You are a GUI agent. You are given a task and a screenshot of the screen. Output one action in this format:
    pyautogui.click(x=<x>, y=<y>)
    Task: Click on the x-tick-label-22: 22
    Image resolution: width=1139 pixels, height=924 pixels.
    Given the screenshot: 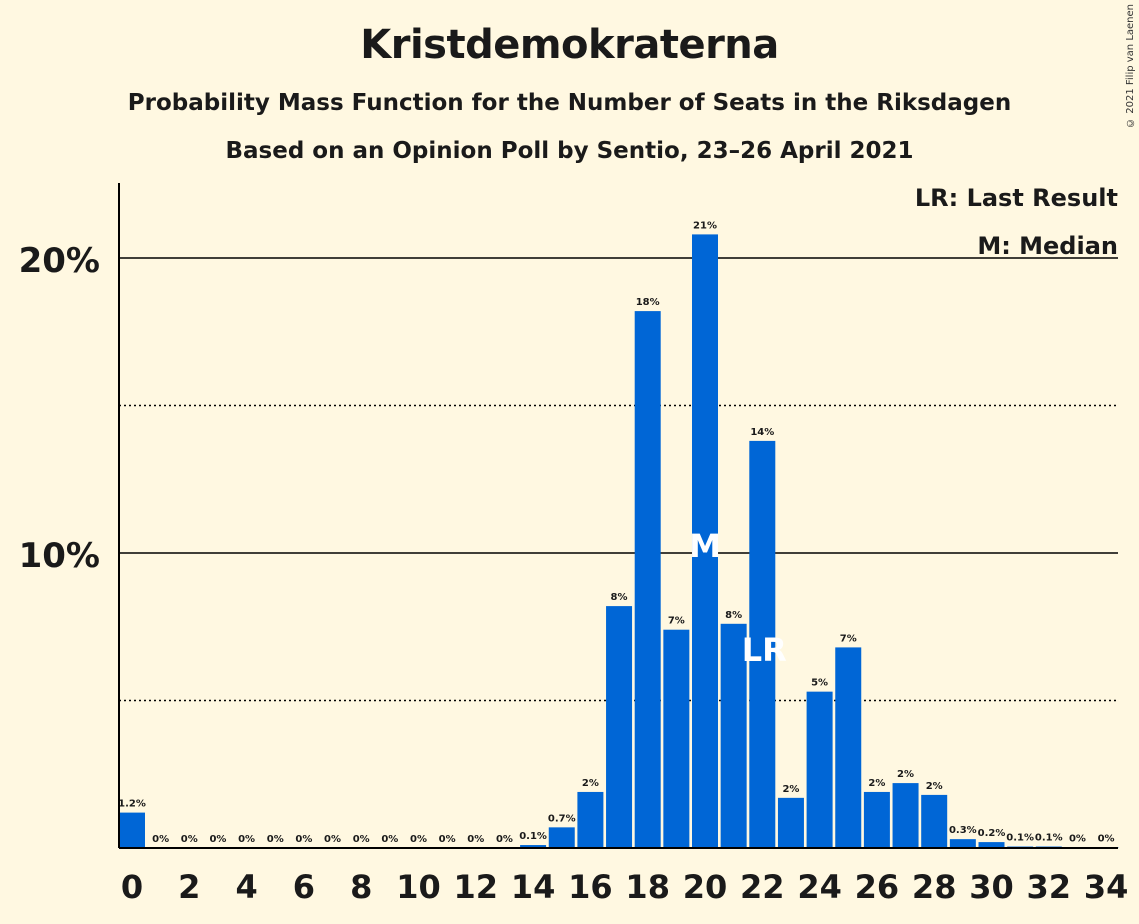 What is the action you would take?
    pyautogui.click(x=762, y=887)
    